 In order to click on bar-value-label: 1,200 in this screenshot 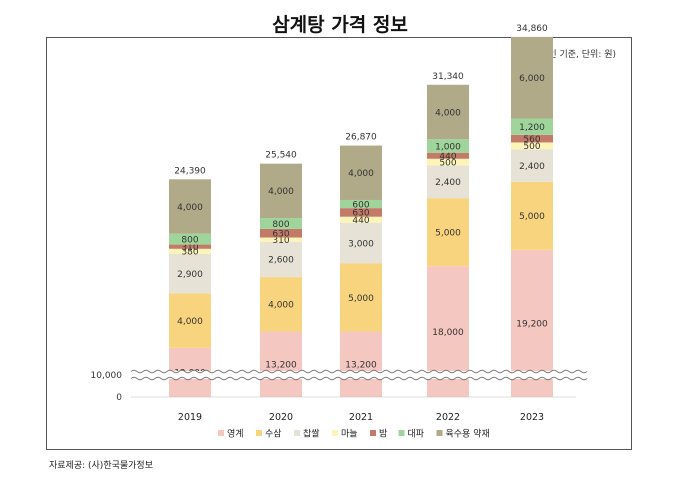, I will do `click(532, 128)`.